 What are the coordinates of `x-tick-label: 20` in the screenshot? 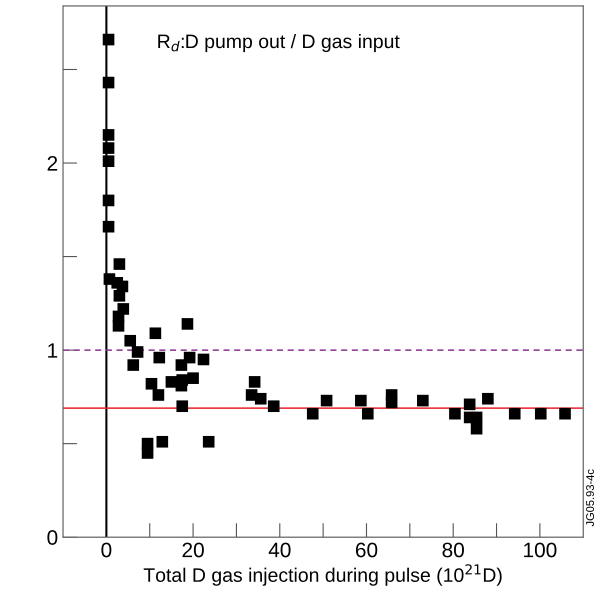 It's located at (193, 550).